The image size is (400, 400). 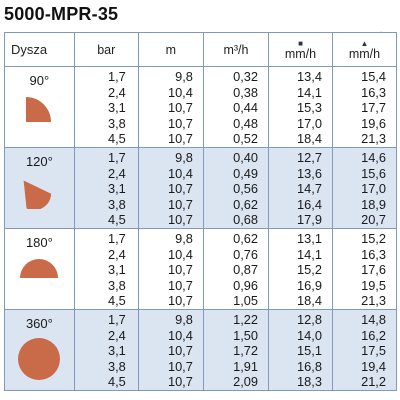 What do you see at coordinates (245, 76) in the screenshot?
I see `value-cell: 0,32` at bounding box center [245, 76].